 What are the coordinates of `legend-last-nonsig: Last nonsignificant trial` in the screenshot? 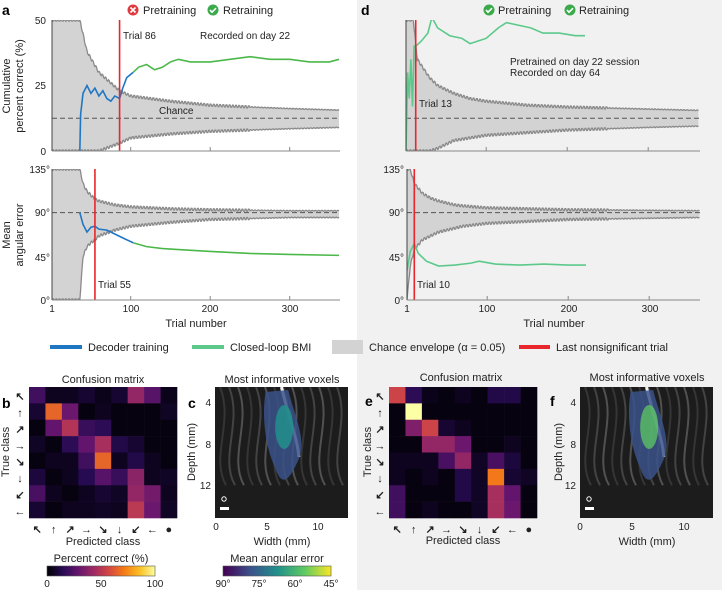 It's located at (612, 348).